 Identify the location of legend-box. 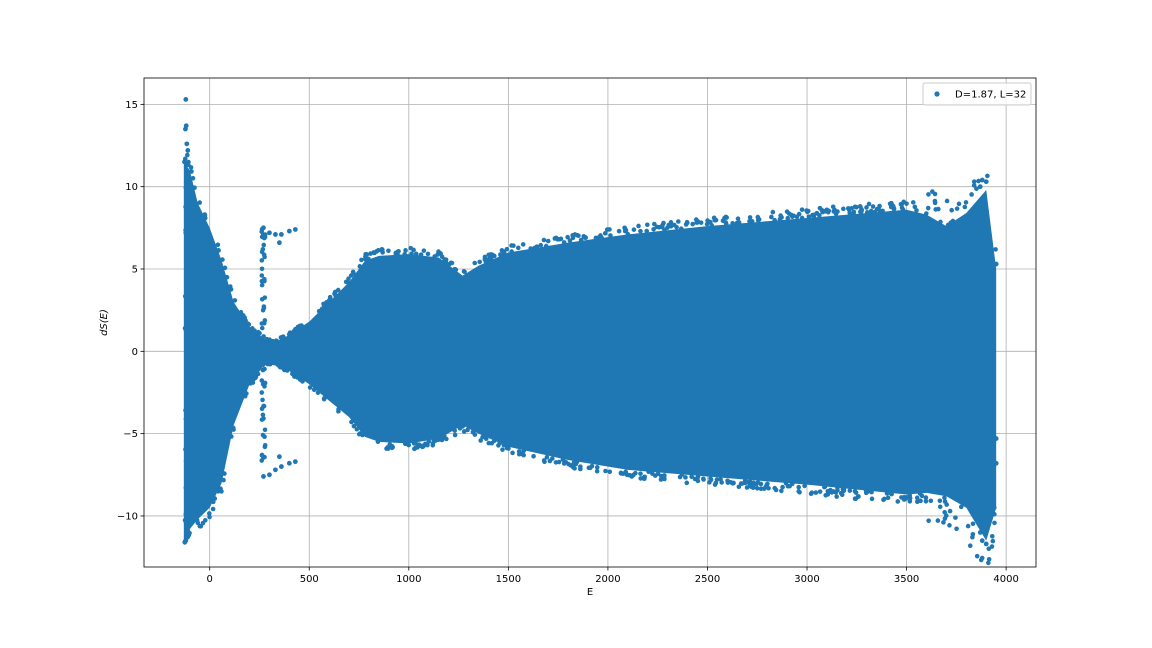
(977, 94).